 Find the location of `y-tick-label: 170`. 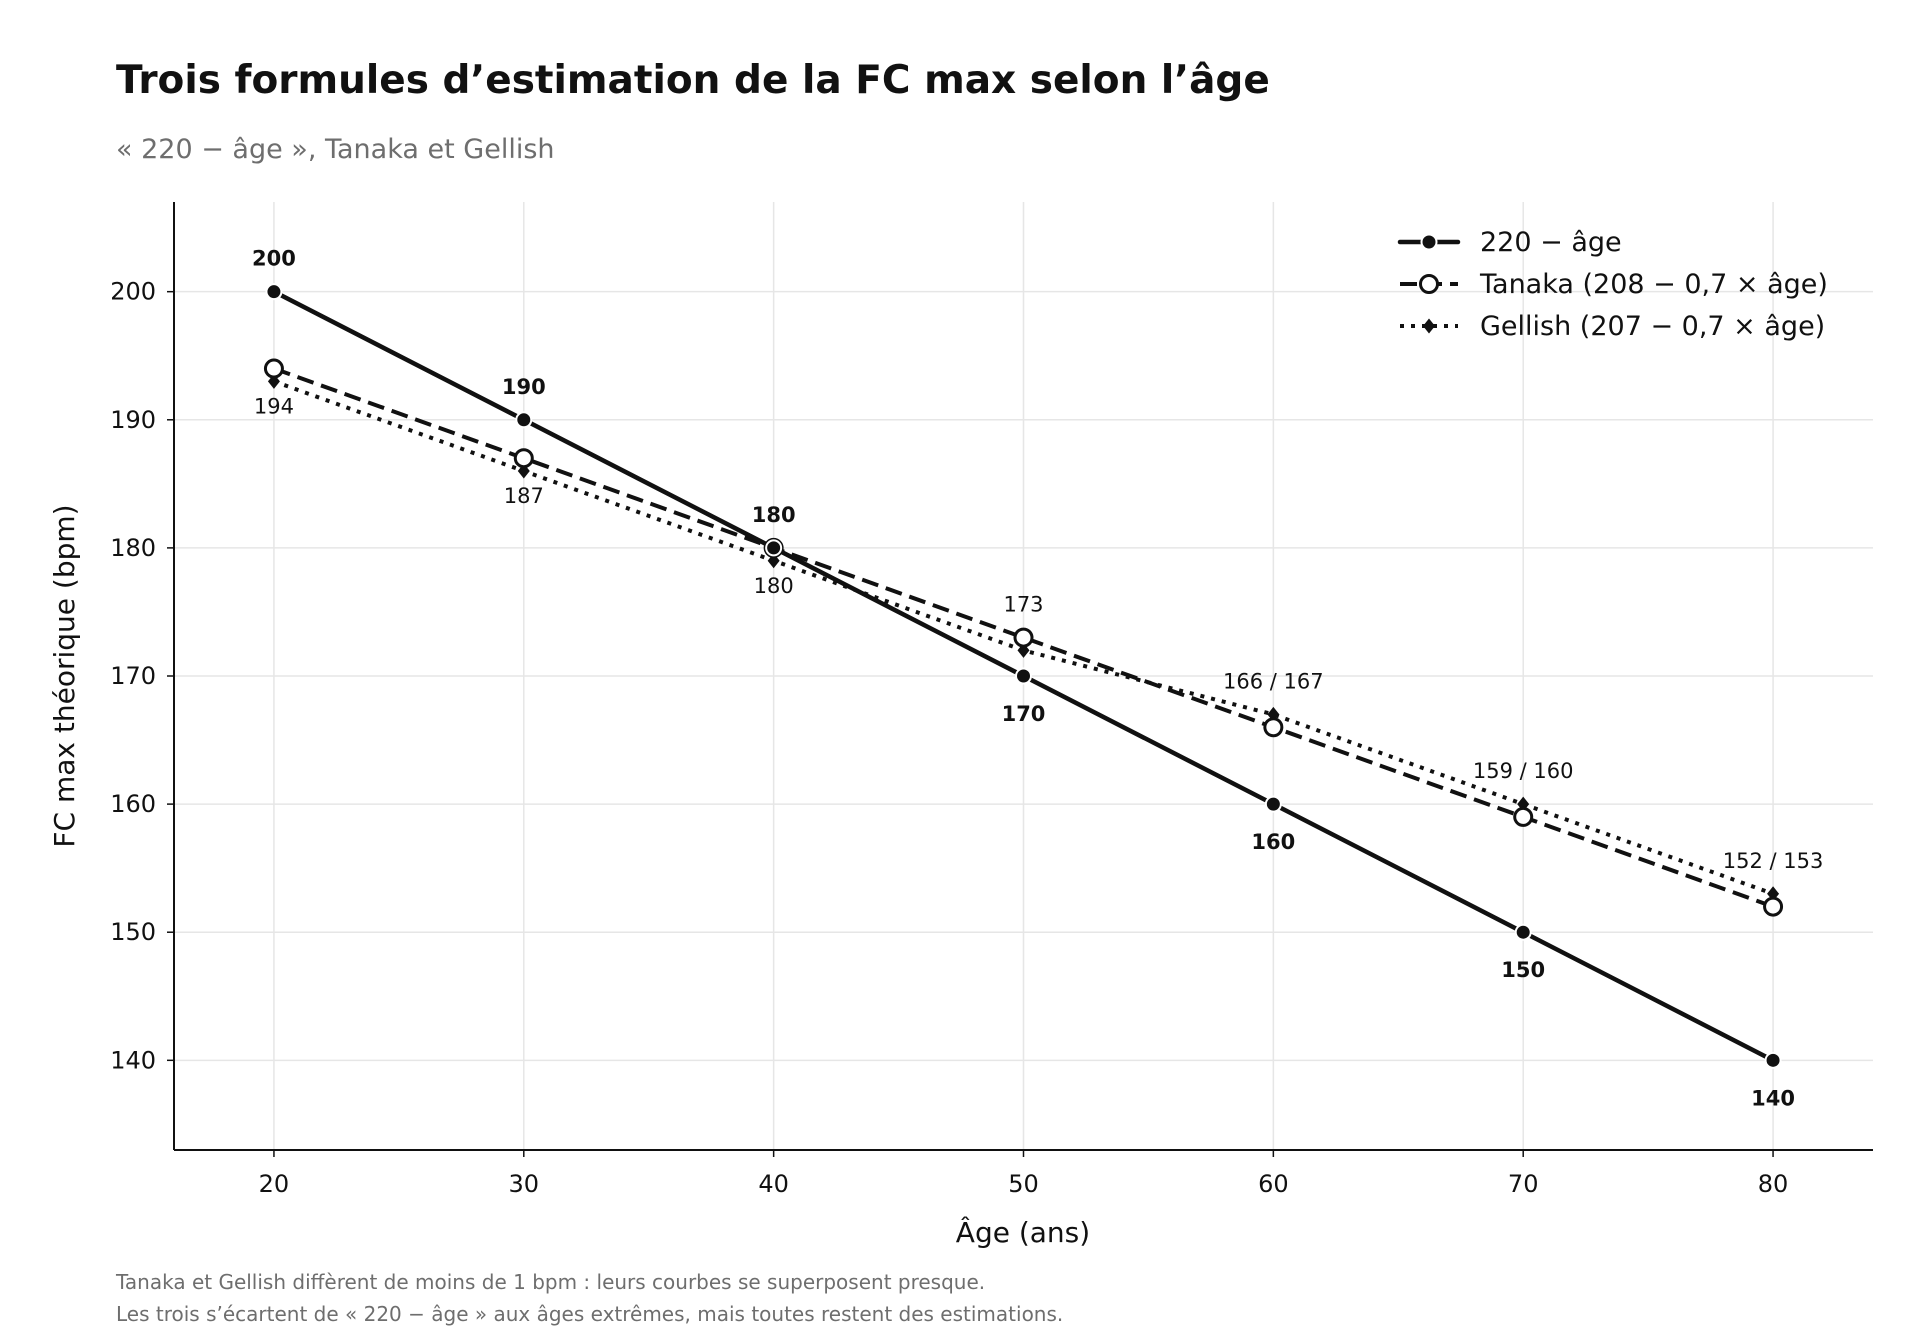

y-tick-label: 170 is located at coordinates (133, 676).